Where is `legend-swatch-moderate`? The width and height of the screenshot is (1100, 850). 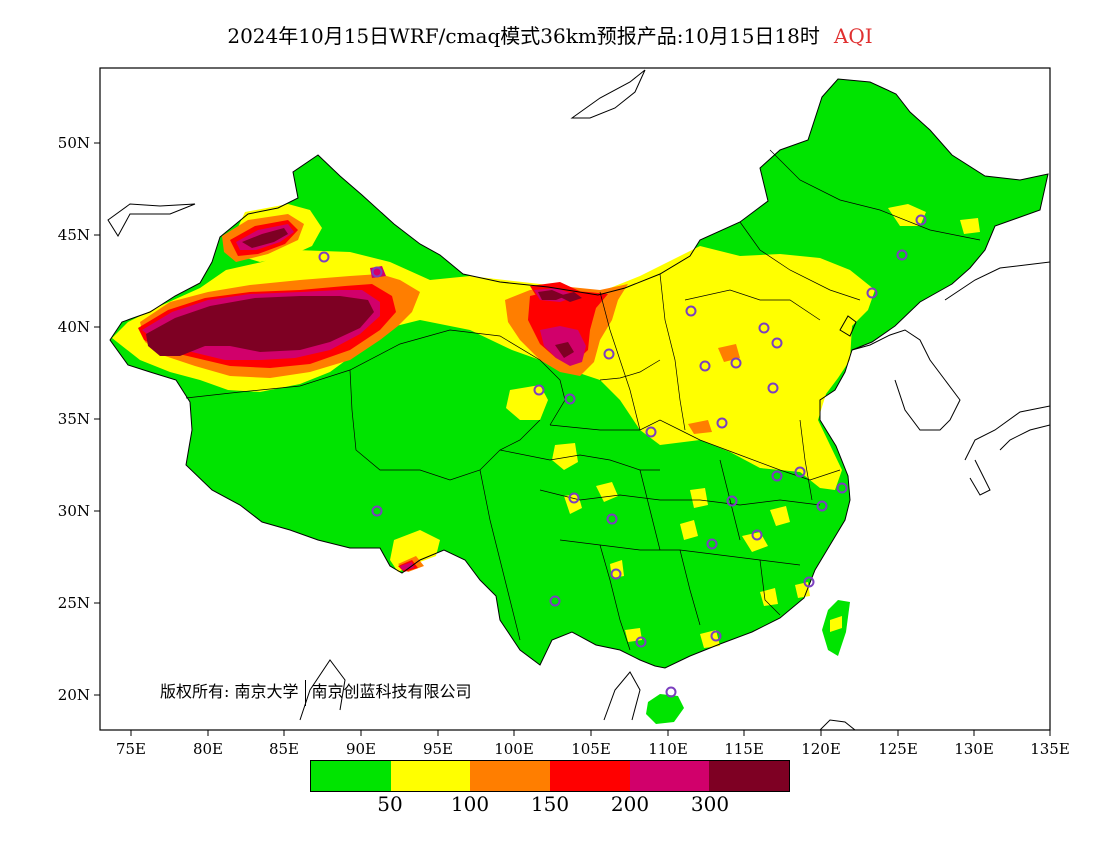 legend-swatch-moderate is located at coordinates (430, 776).